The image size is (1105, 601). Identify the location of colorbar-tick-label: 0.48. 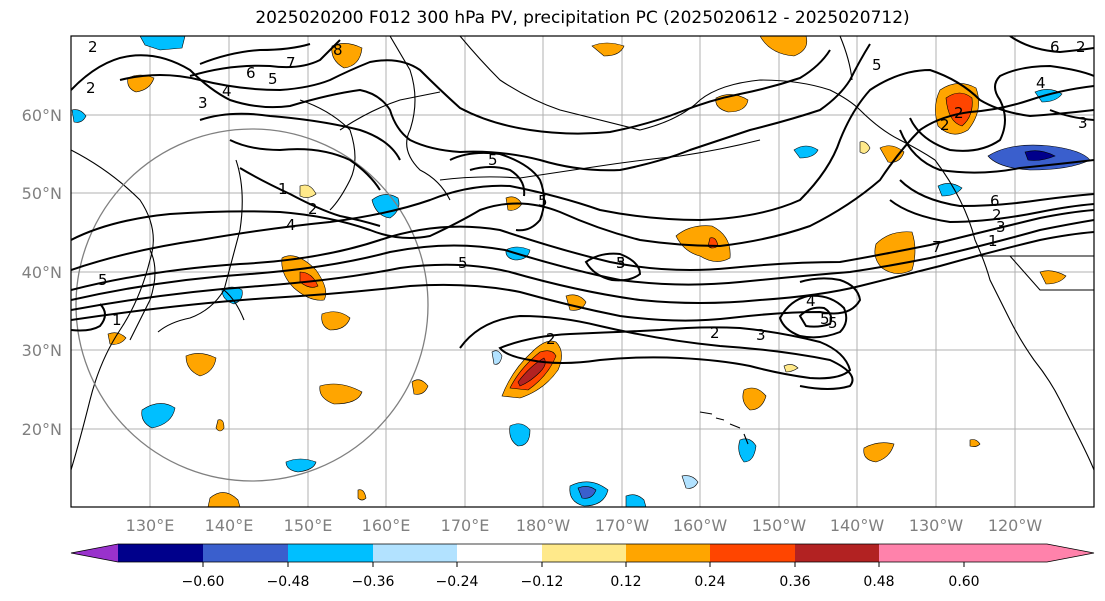
(878, 582).